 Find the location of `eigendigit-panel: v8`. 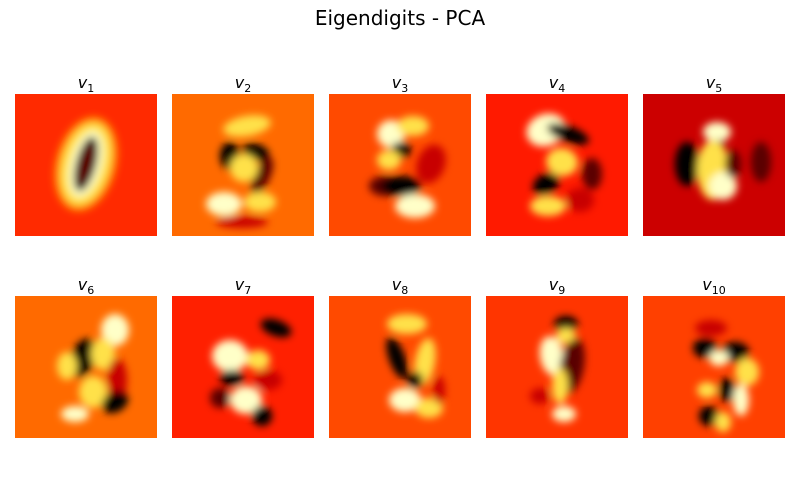

eigendigit-panel: v8 is located at coordinates (400, 356).